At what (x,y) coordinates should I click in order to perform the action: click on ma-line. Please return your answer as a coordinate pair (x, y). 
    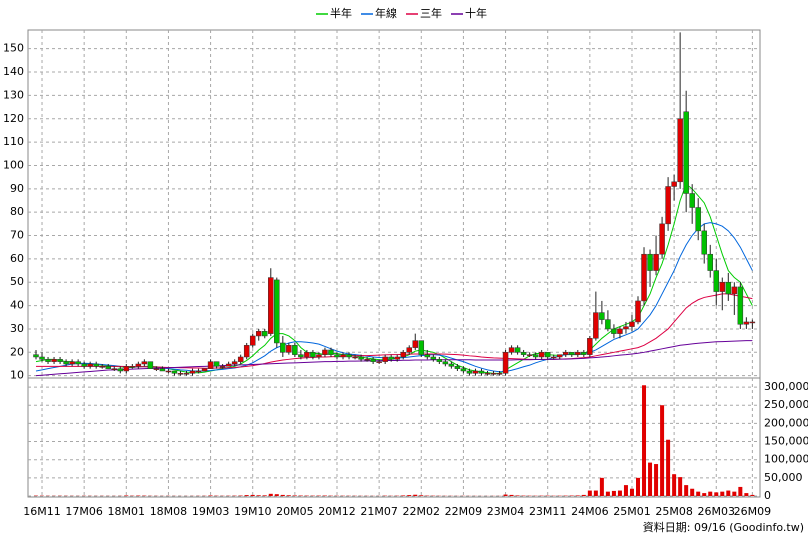
    Looking at the image, I should click on (394, 358).